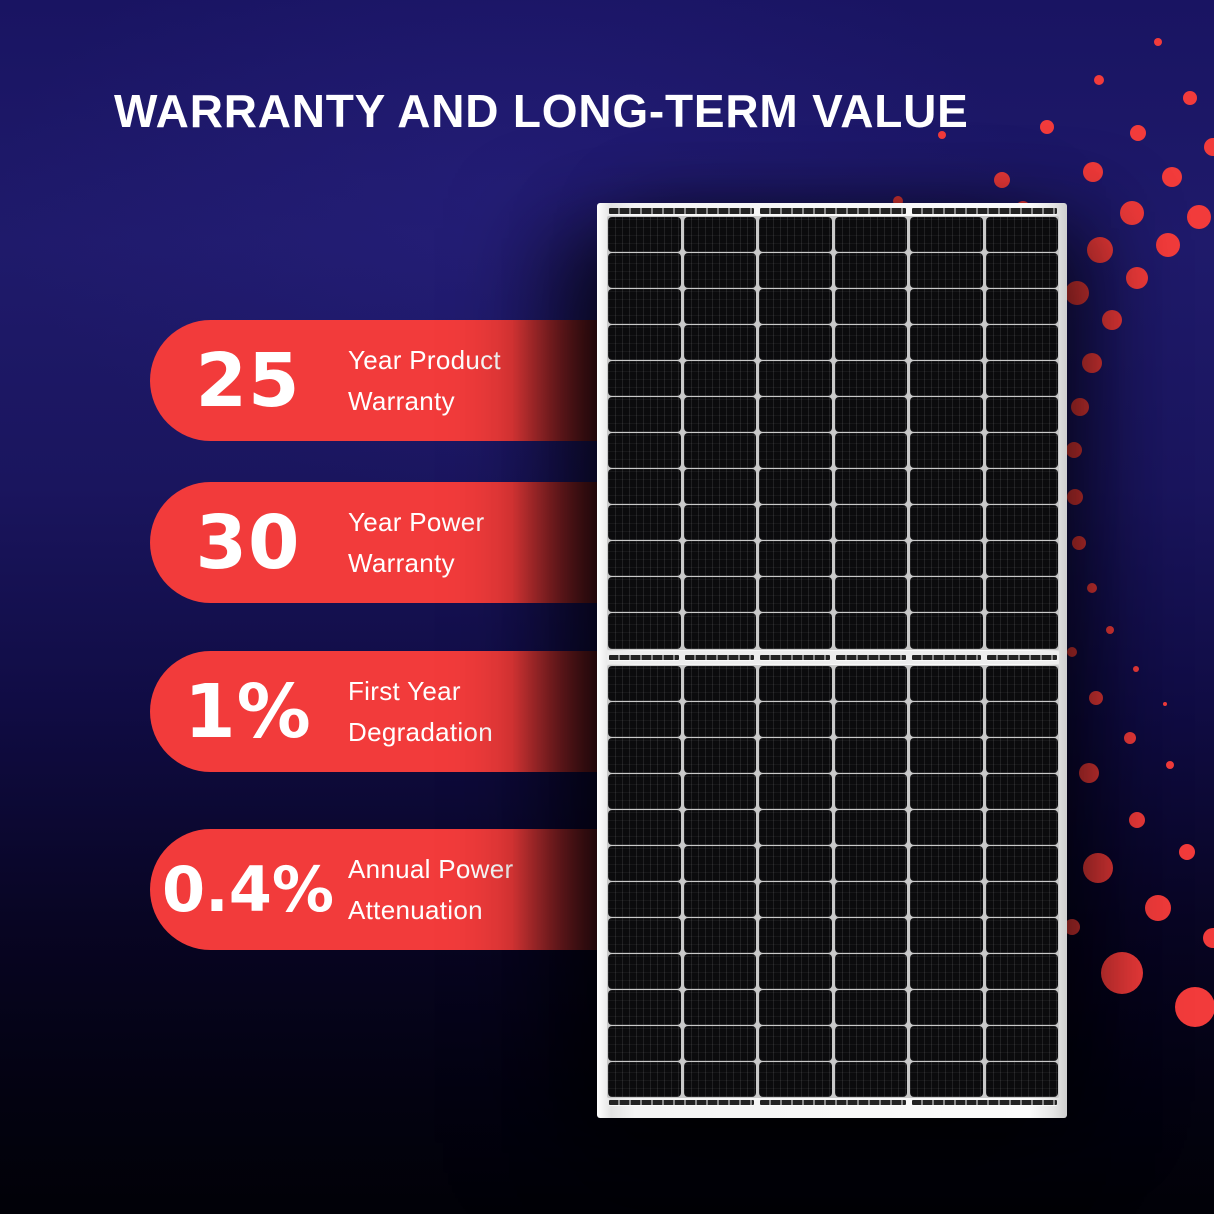 Image resolution: width=1214 pixels, height=1214 pixels. I want to click on stat-label: Year Power Warranty, so click(472, 542).